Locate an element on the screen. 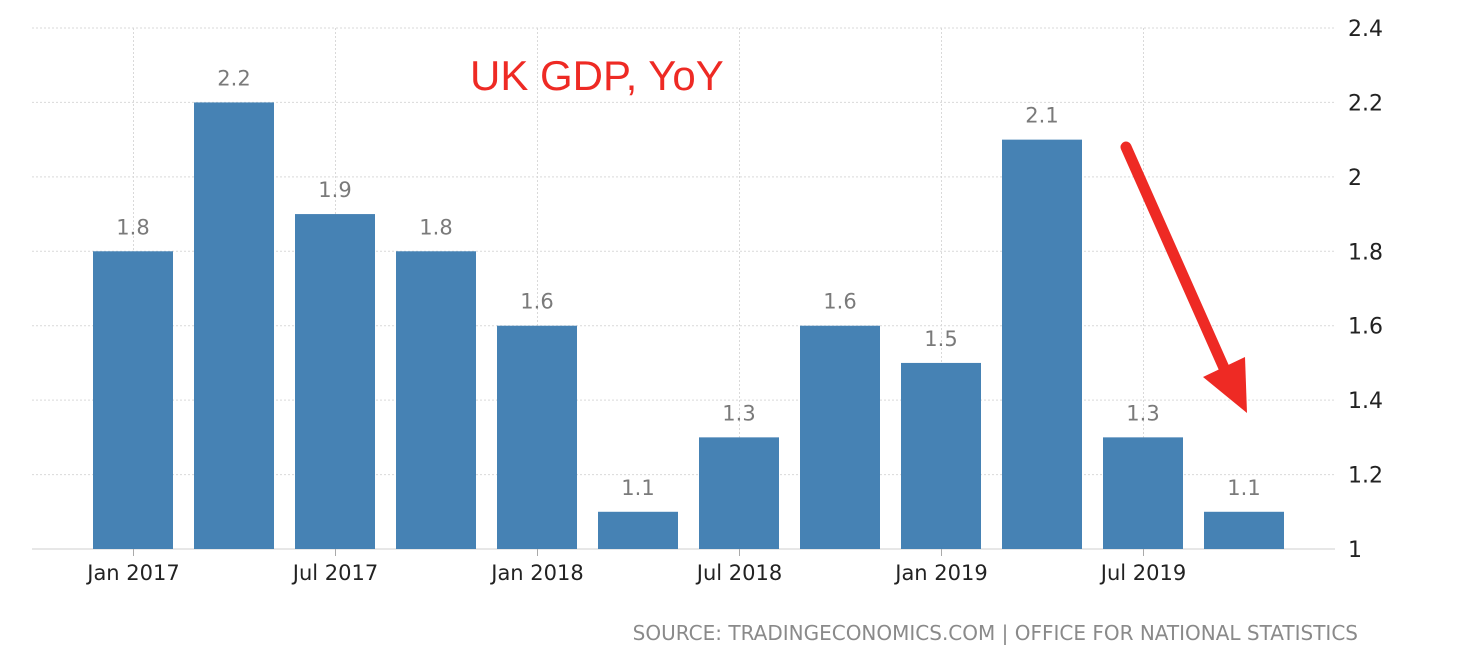 The height and width of the screenshot is (662, 1468). data-label: 2.1 is located at coordinates (1041, 116).